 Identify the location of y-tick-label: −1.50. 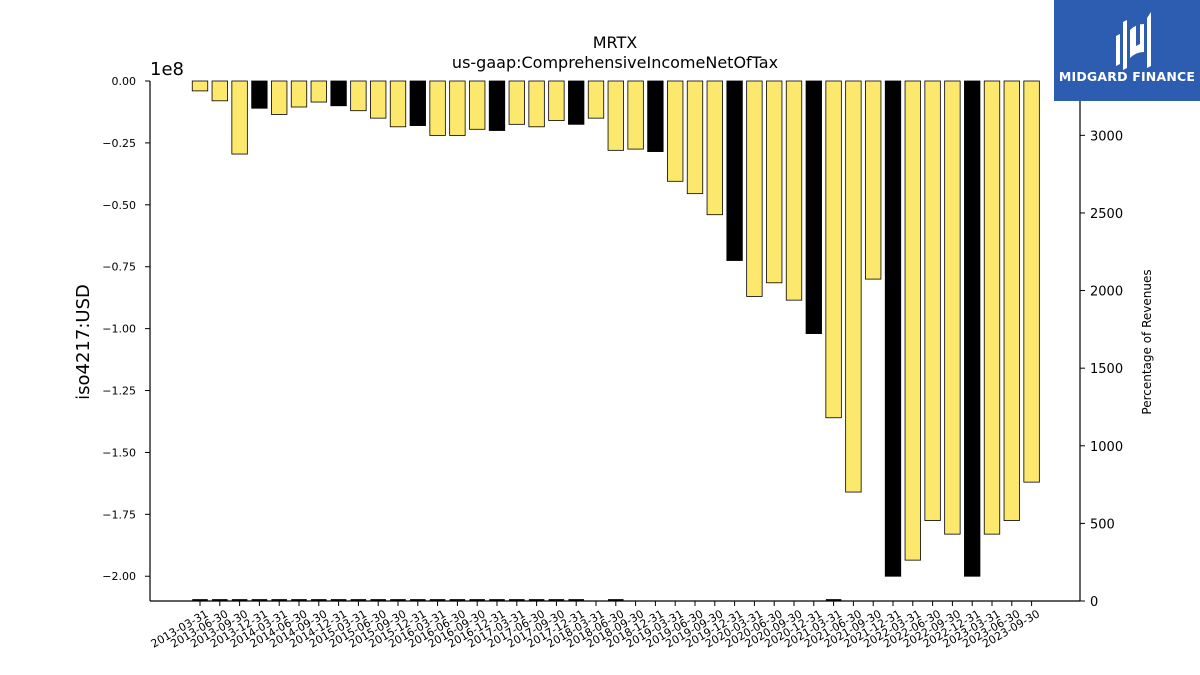
(119, 452).